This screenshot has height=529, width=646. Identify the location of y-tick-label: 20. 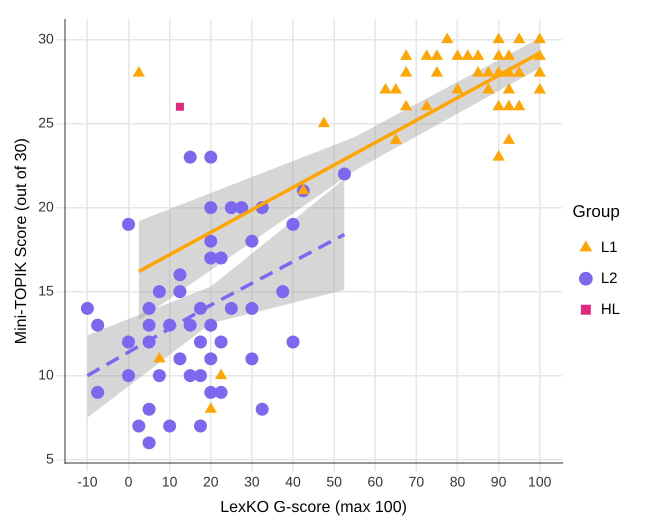
(46, 206).